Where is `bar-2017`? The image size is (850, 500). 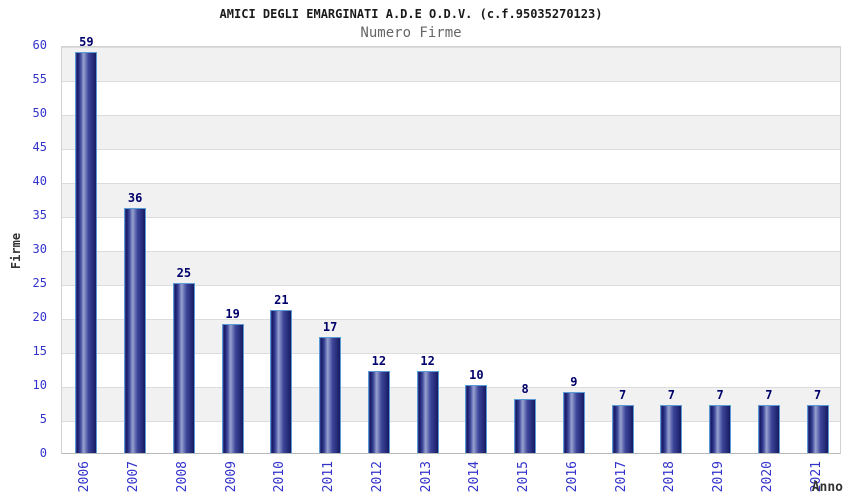
bar-2017 is located at coordinates (622, 429).